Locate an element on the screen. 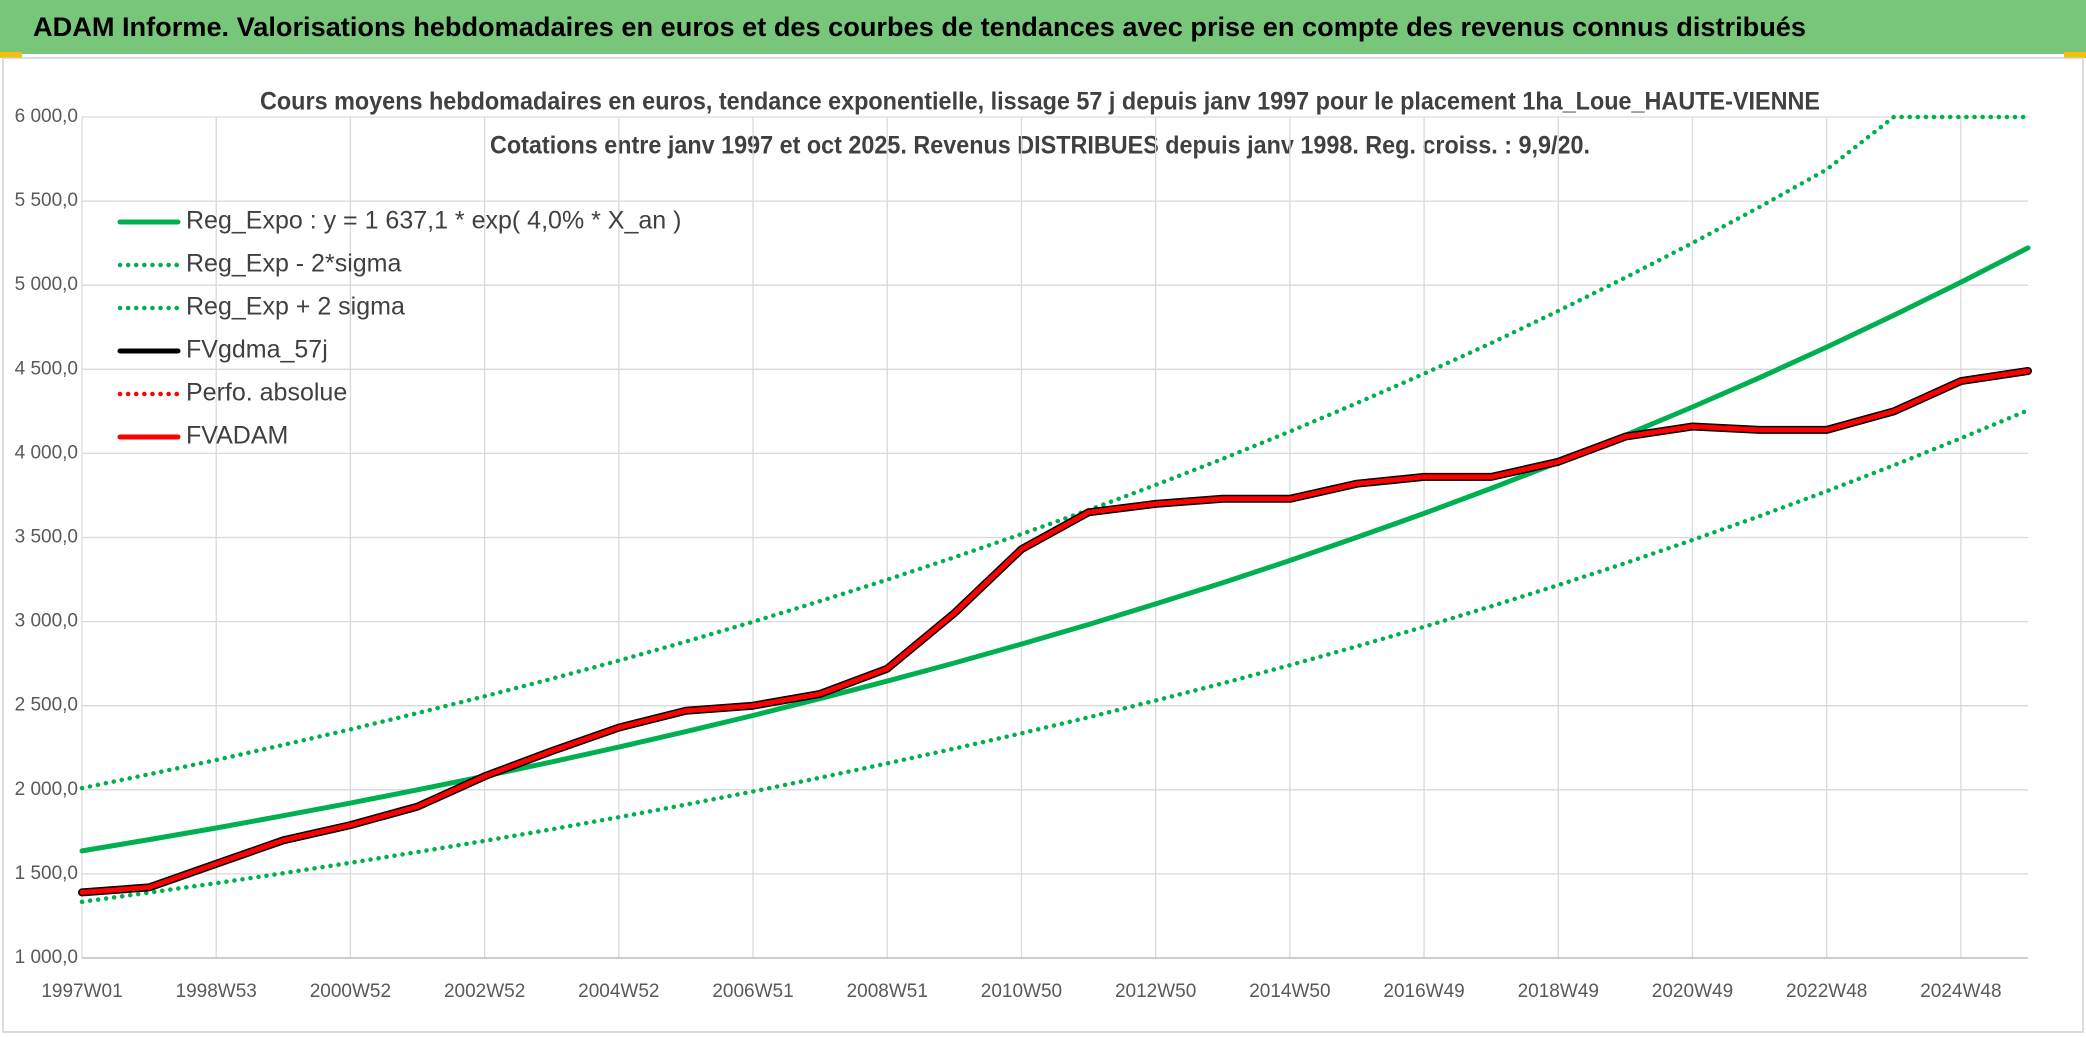 Image resolution: width=2086 pixels, height=1037 pixels. x-tick-label: 2002W52 is located at coordinates (484, 991).